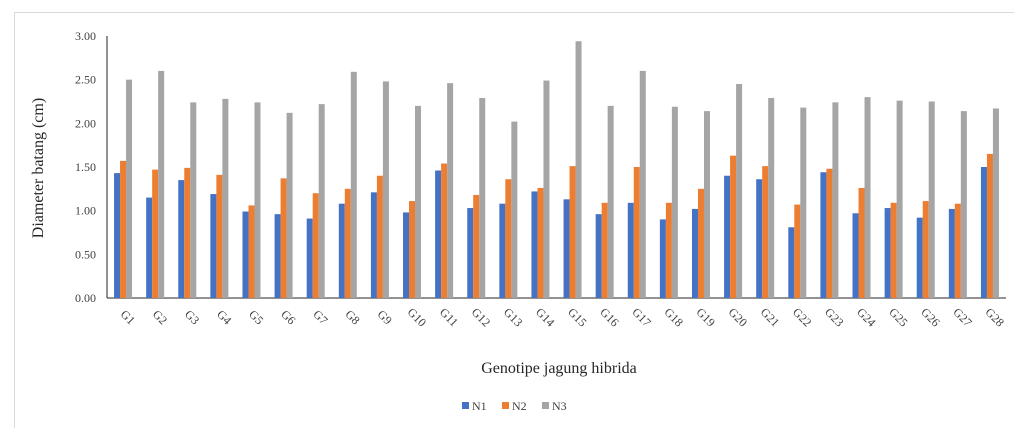 This screenshot has height=430, width=1017. What do you see at coordinates (765, 232) in the screenshot?
I see `bar-n2-g21` at bounding box center [765, 232].